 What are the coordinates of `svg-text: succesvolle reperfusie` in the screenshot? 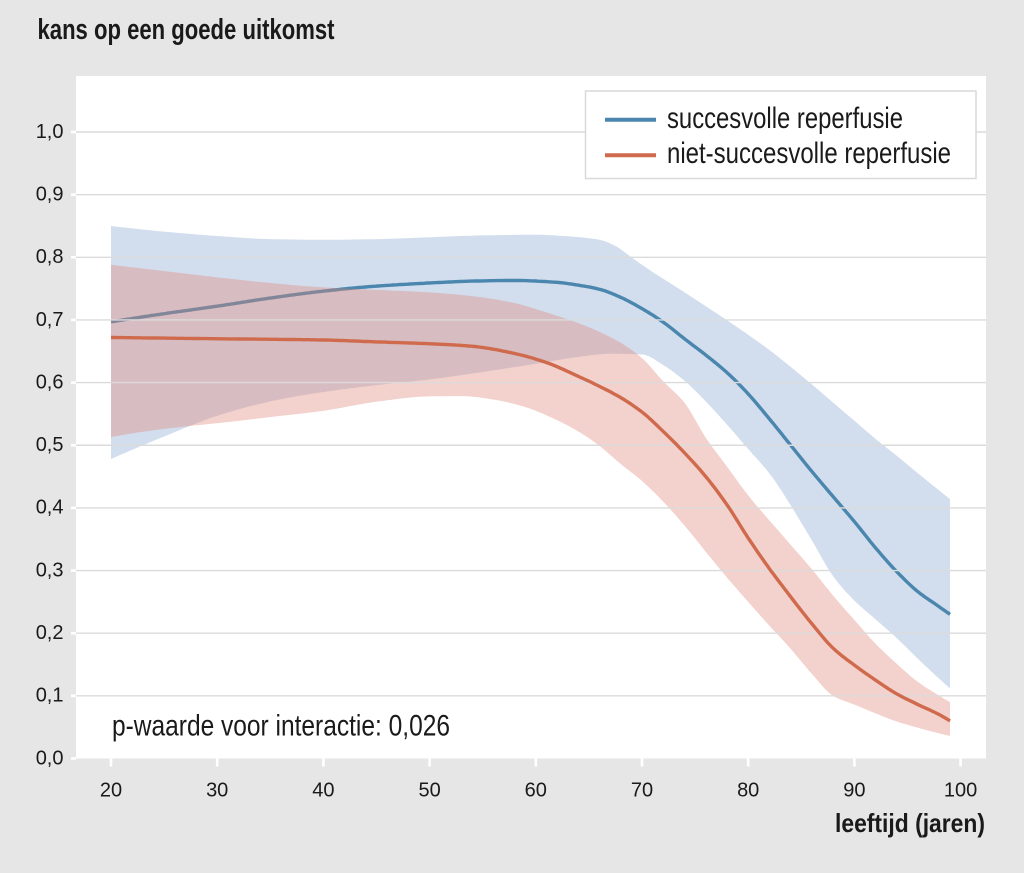 It's located at (785, 118).